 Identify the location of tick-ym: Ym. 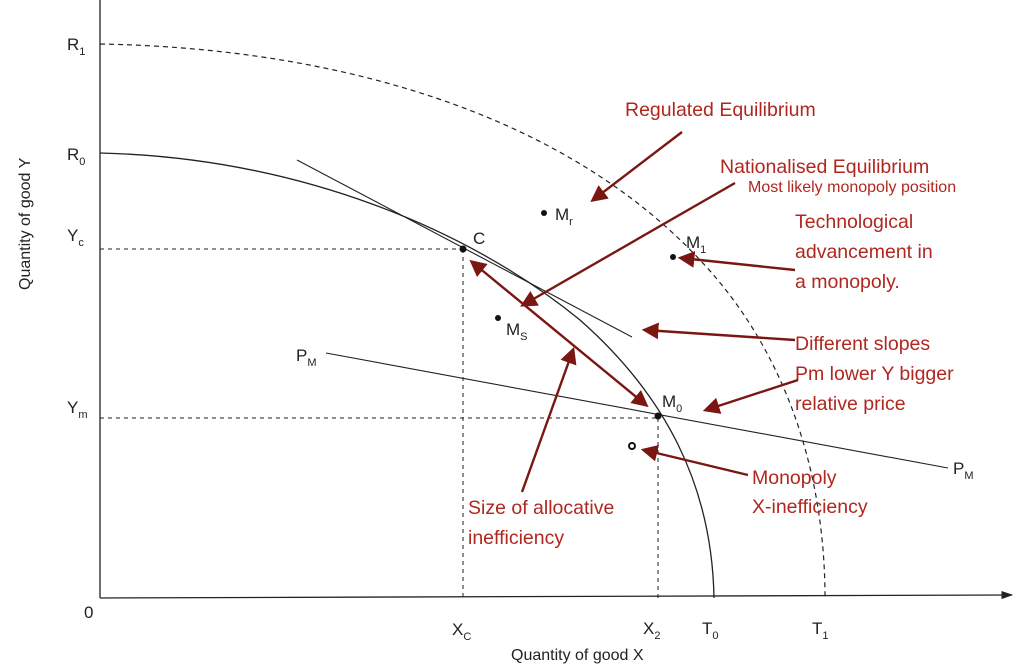
(77, 409).